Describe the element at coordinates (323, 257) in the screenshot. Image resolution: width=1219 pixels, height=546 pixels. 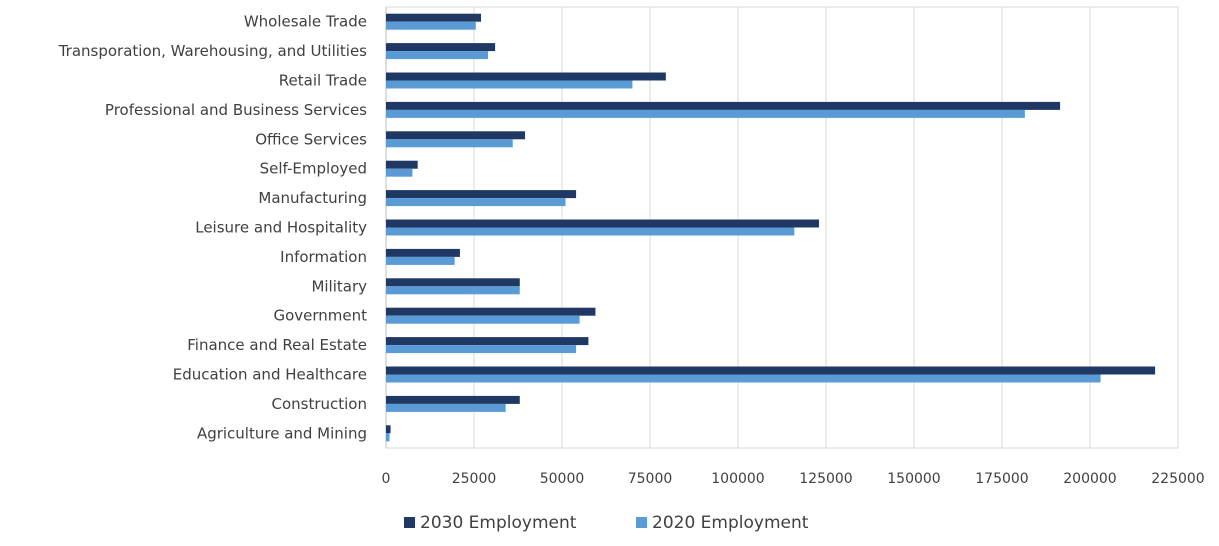
I see `category-label-information: Information` at that location.